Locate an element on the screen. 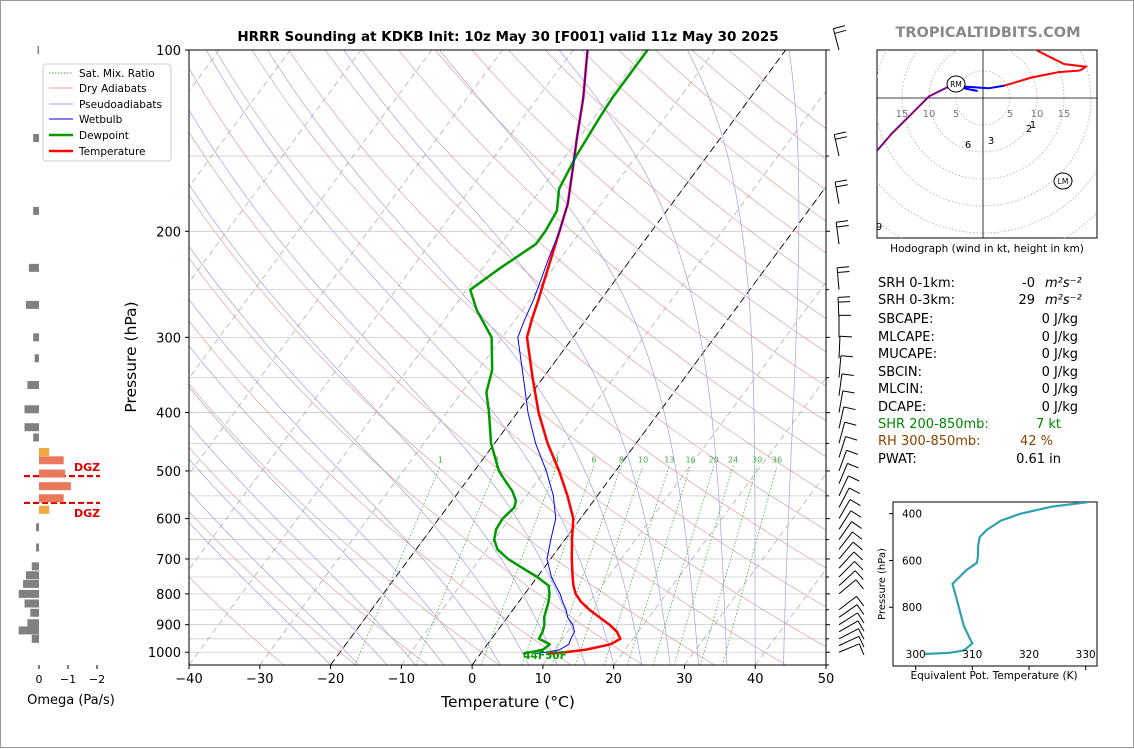 This screenshot has width=1134, height=749. mixing-ratio-label: 1 is located at coordinates (440, 460).